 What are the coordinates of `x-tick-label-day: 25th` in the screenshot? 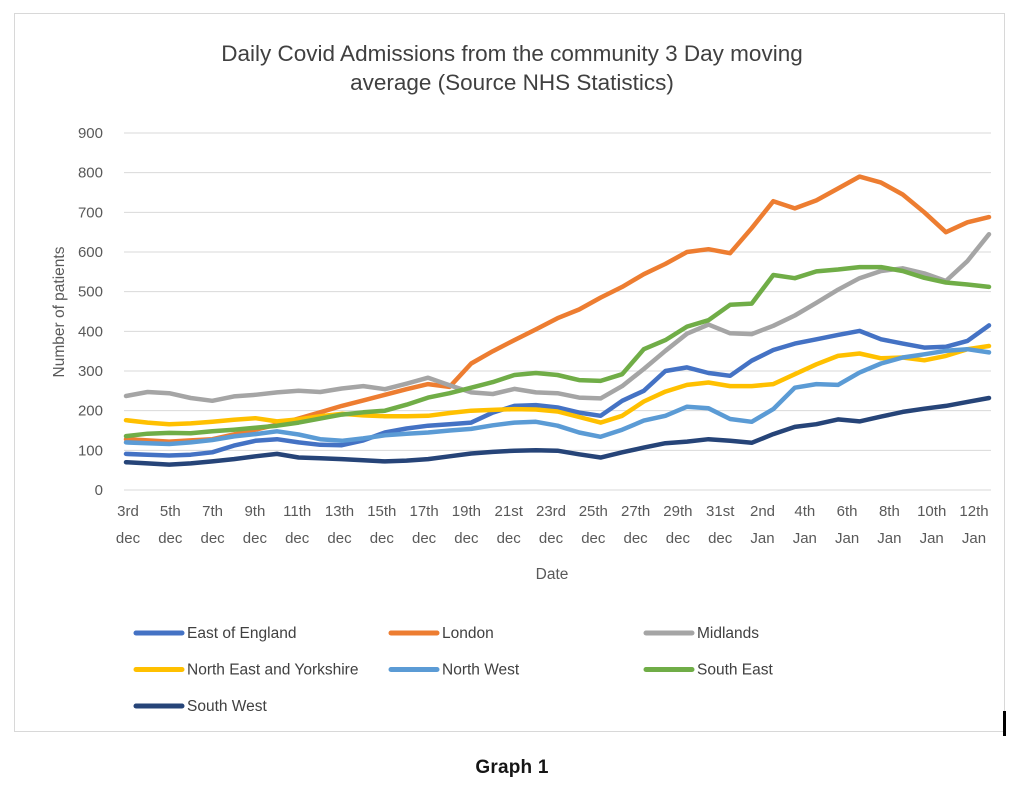 It's located at (593, 511).